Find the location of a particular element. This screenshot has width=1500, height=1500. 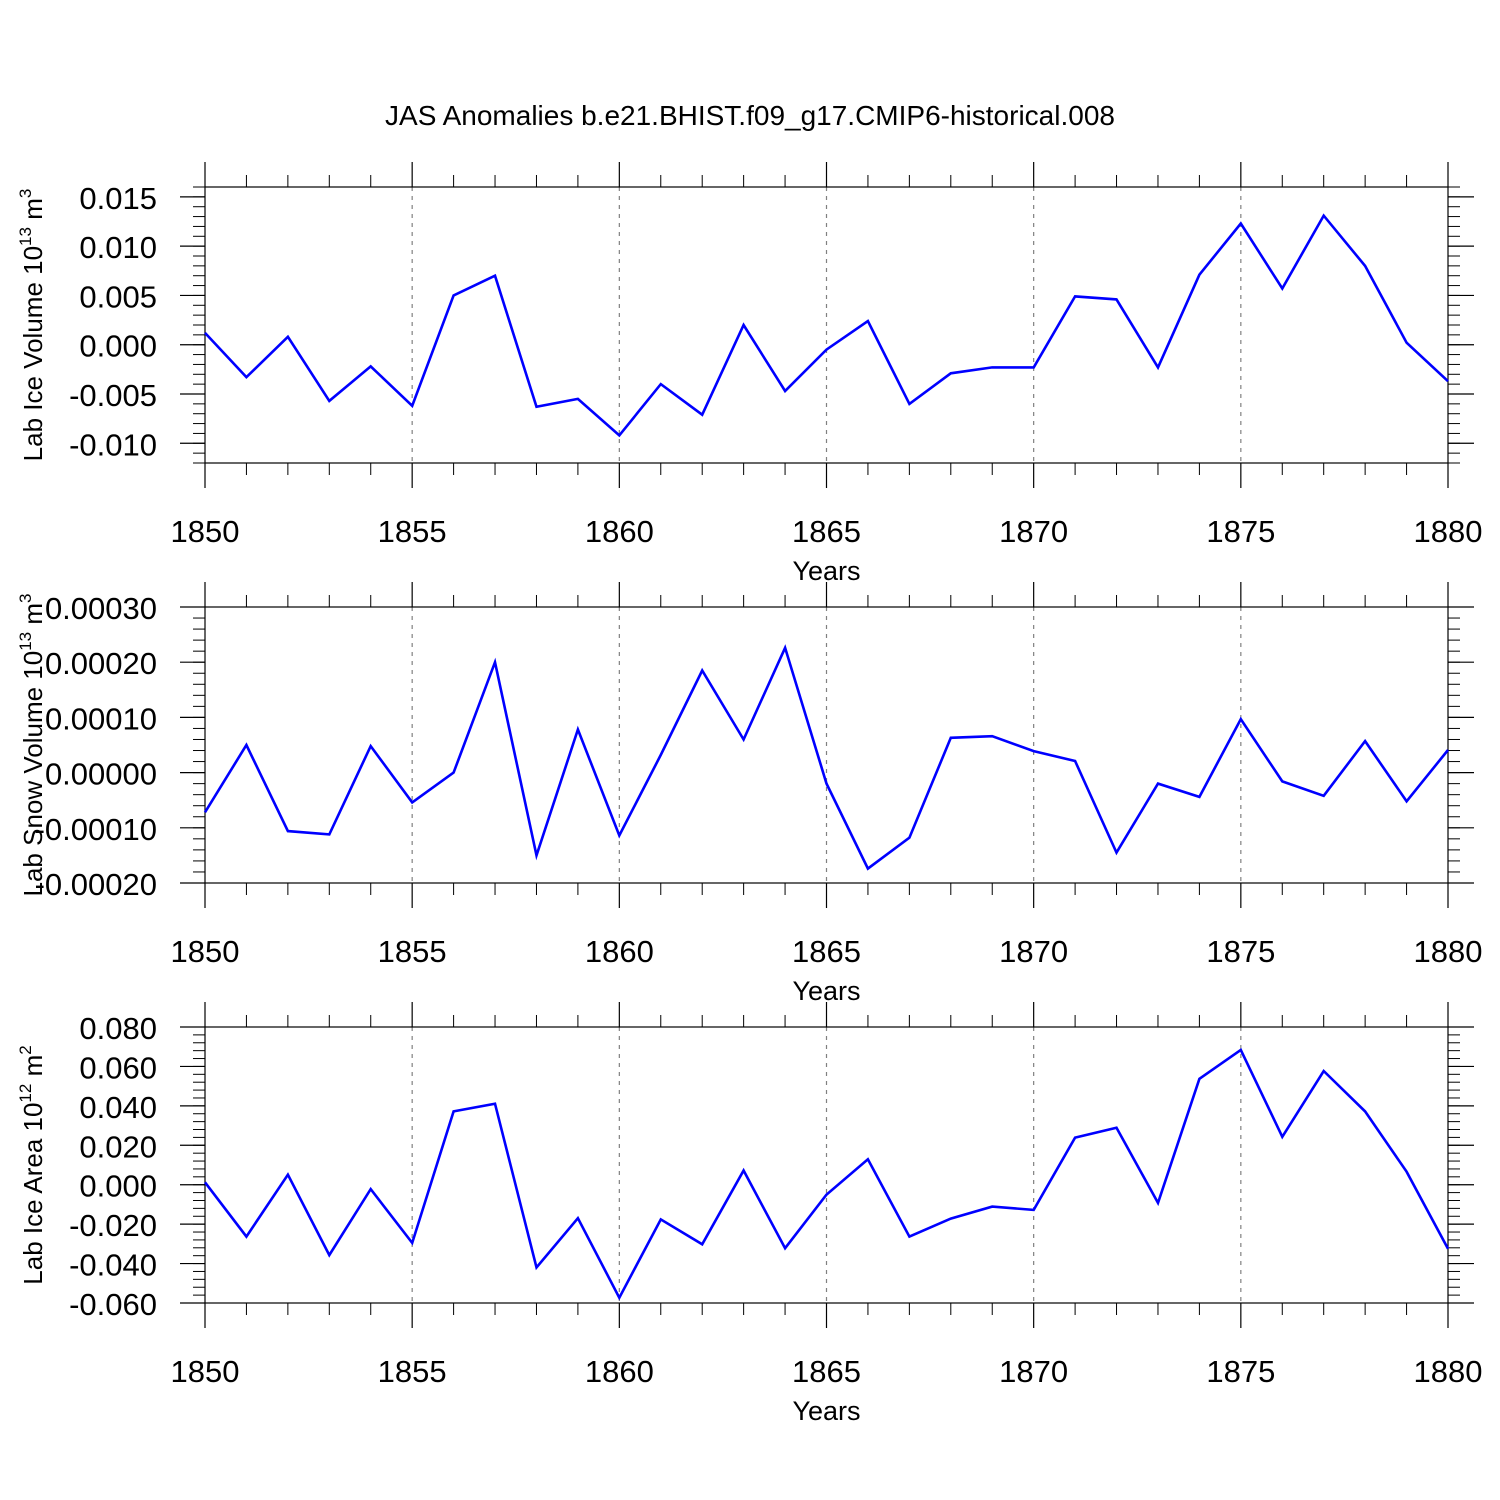

y-axis-label-superscript: 2 is located at coordinates (25, 1049).